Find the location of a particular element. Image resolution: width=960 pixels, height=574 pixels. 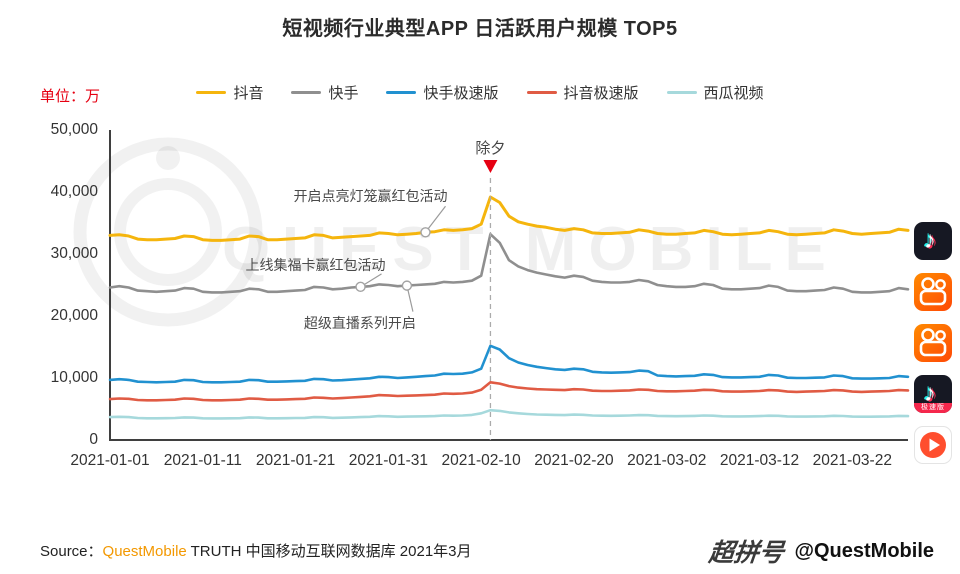

legend-marker-kuaishou is located at coordinates (306, 92).